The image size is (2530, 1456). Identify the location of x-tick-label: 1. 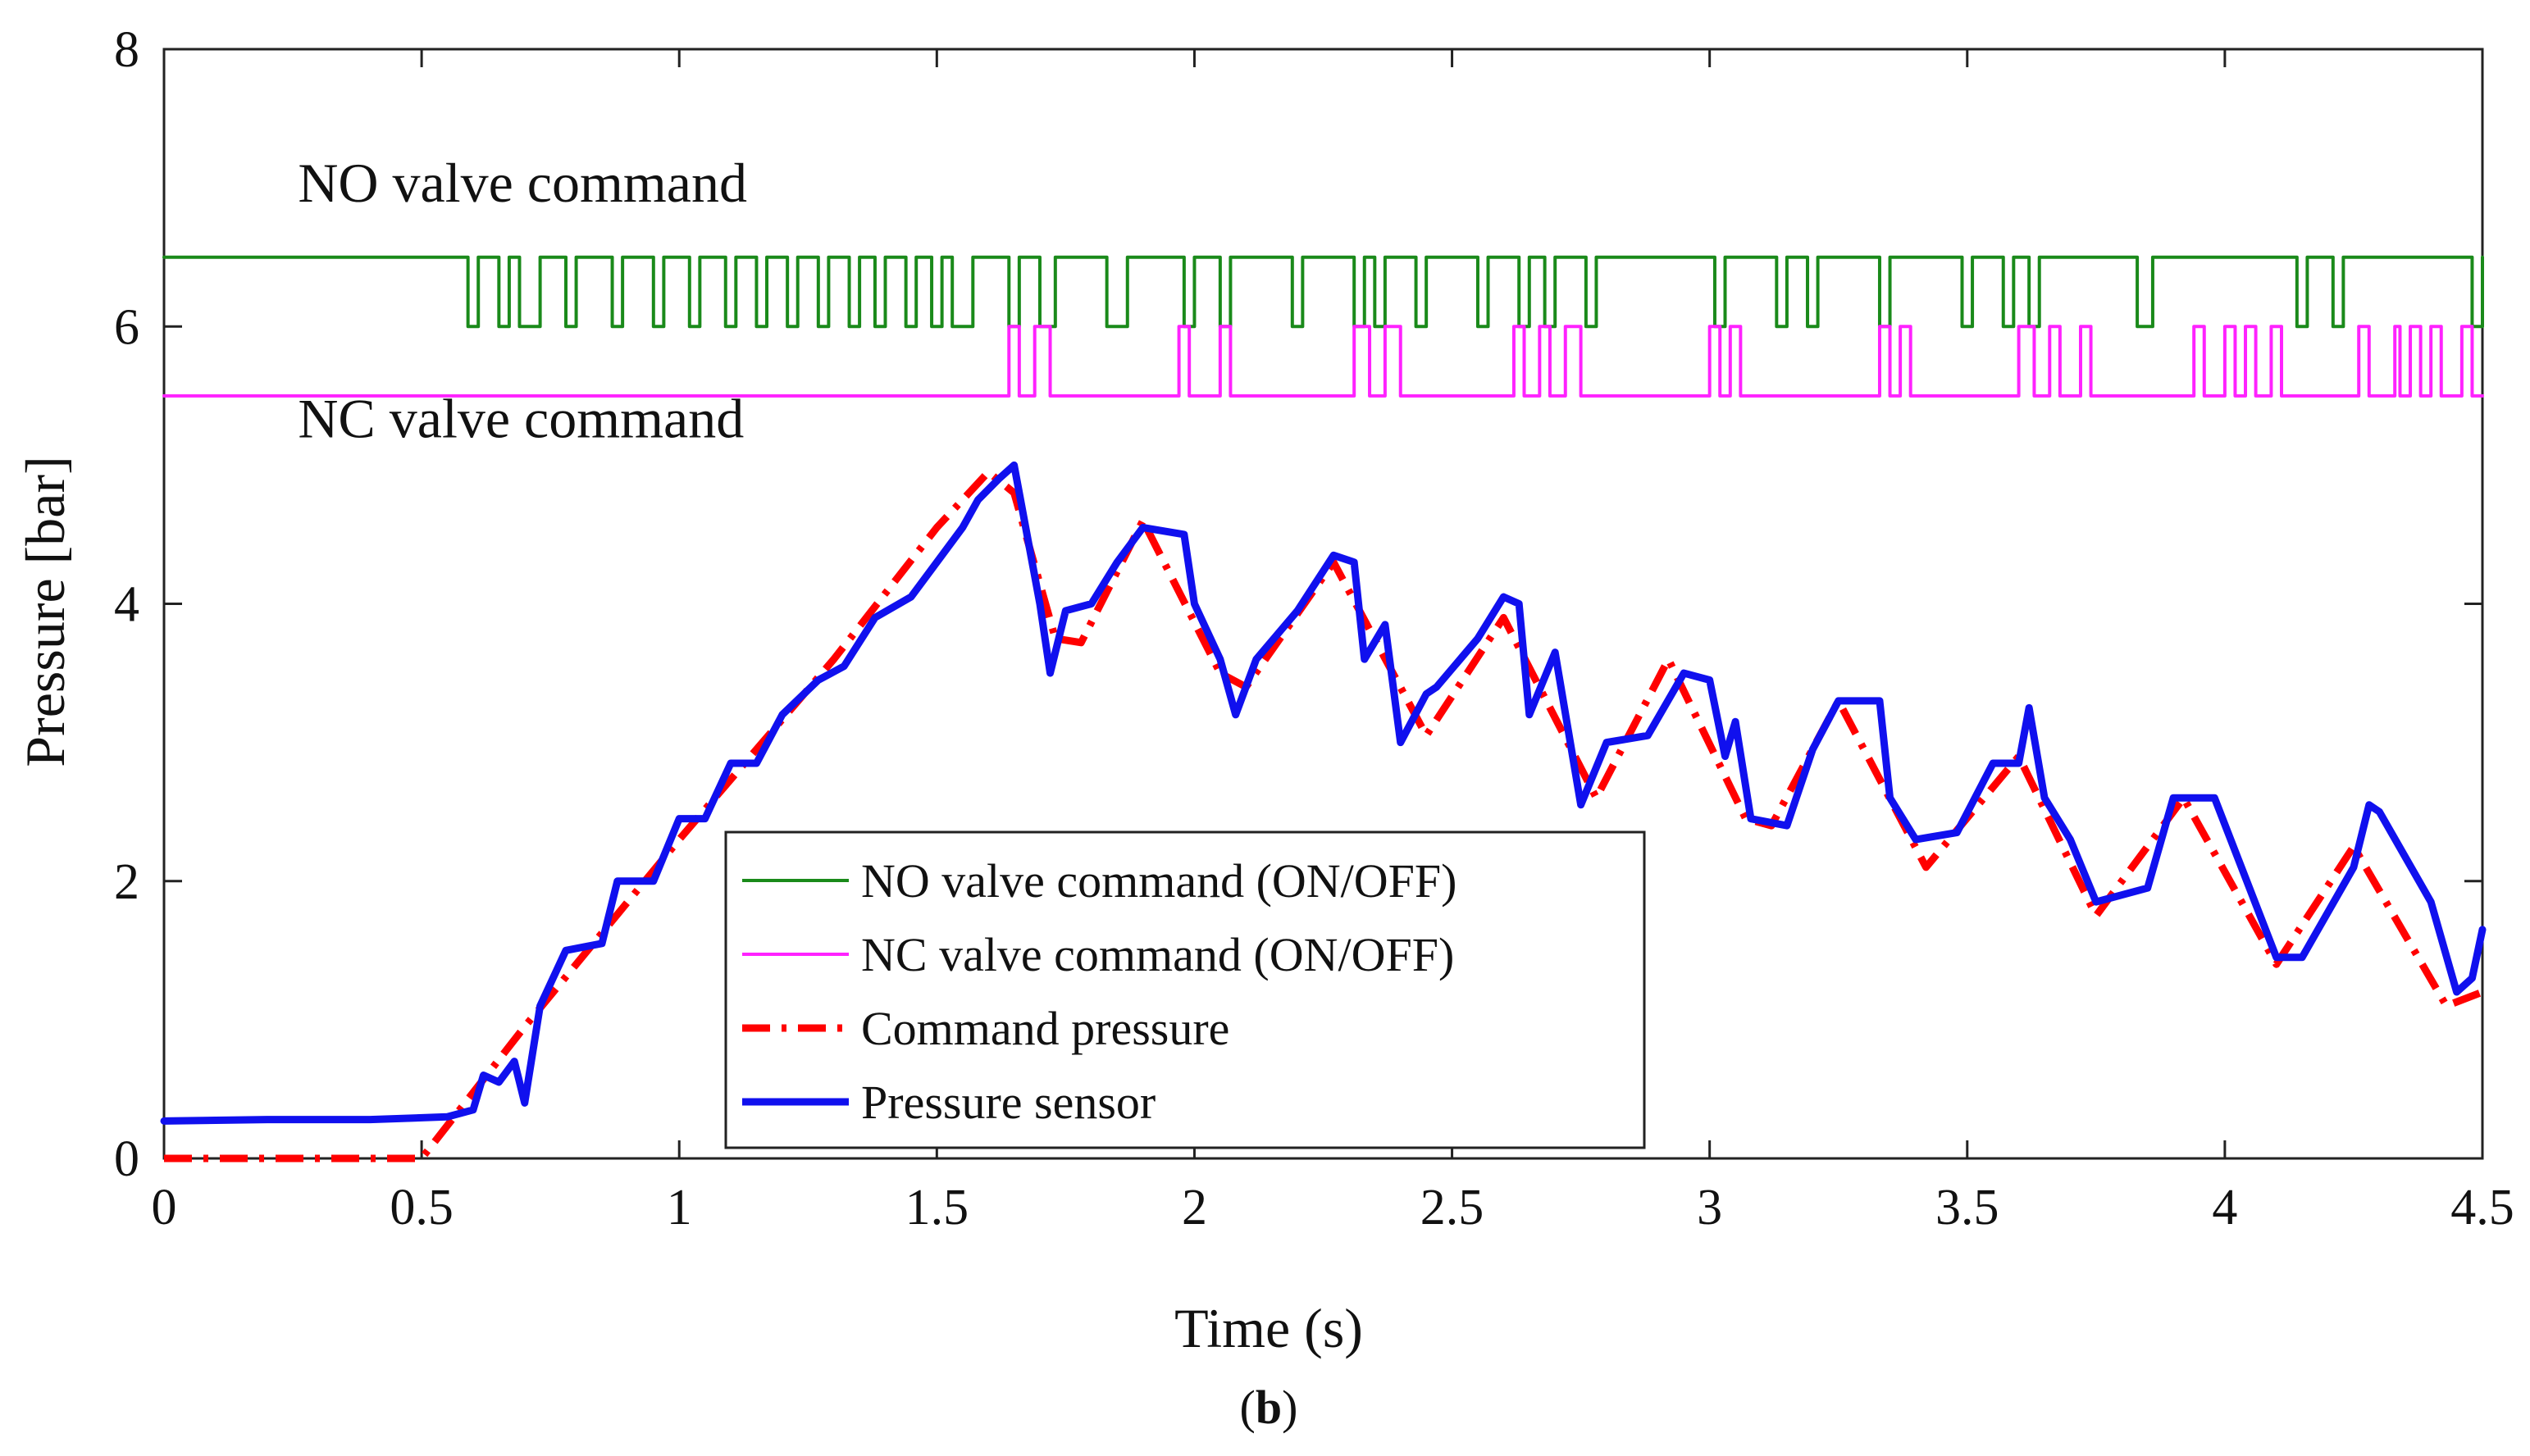
(679, 1207).